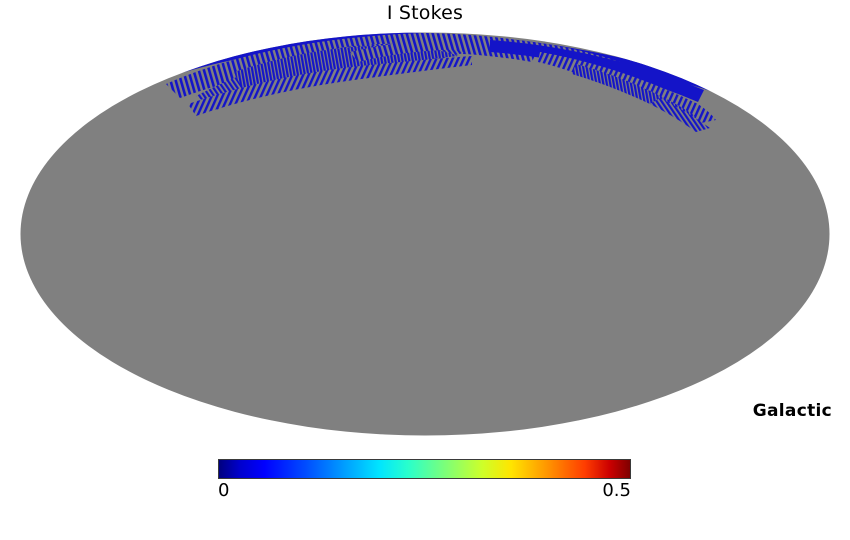 The image size is (850, 540). Describe the element at coordinates (792, 411) in the screenshot. I see `coordinate-system-label: Galactic` at that location.